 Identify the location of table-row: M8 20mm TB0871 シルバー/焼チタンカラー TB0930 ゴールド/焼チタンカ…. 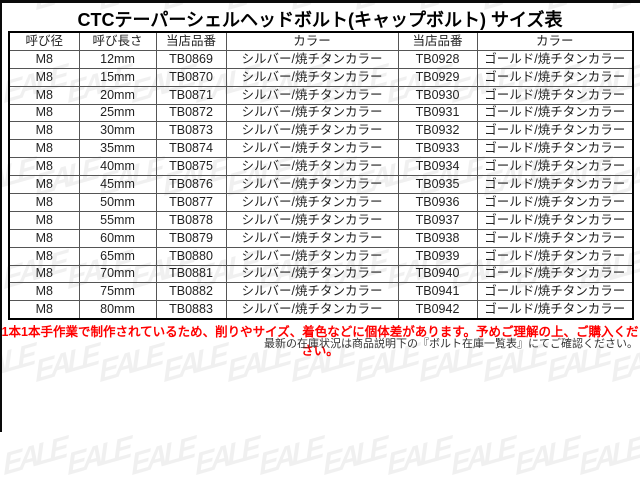
(321, 95).